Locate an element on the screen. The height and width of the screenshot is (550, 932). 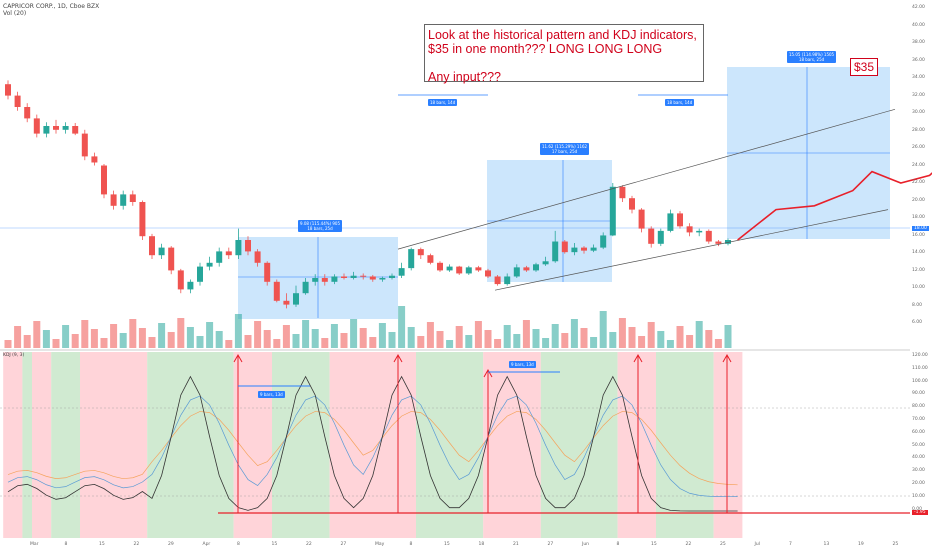
time-tick: 19 is located at coordinates (861, 544).